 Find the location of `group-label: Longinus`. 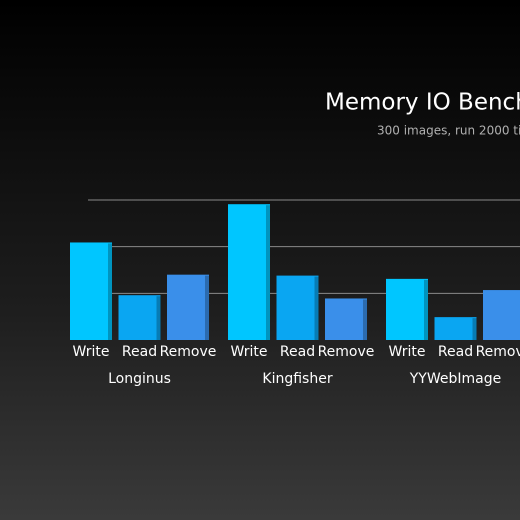

group-label: Longinus is located at coordinates (139, 379).